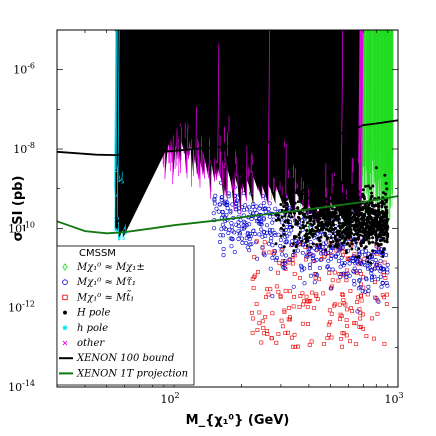 This screenshot has width=436, height=436. What do you see at coordinates (93, 313) in the screenshot?
I see `legend-label: H pole` at bounding box center [93, 313].